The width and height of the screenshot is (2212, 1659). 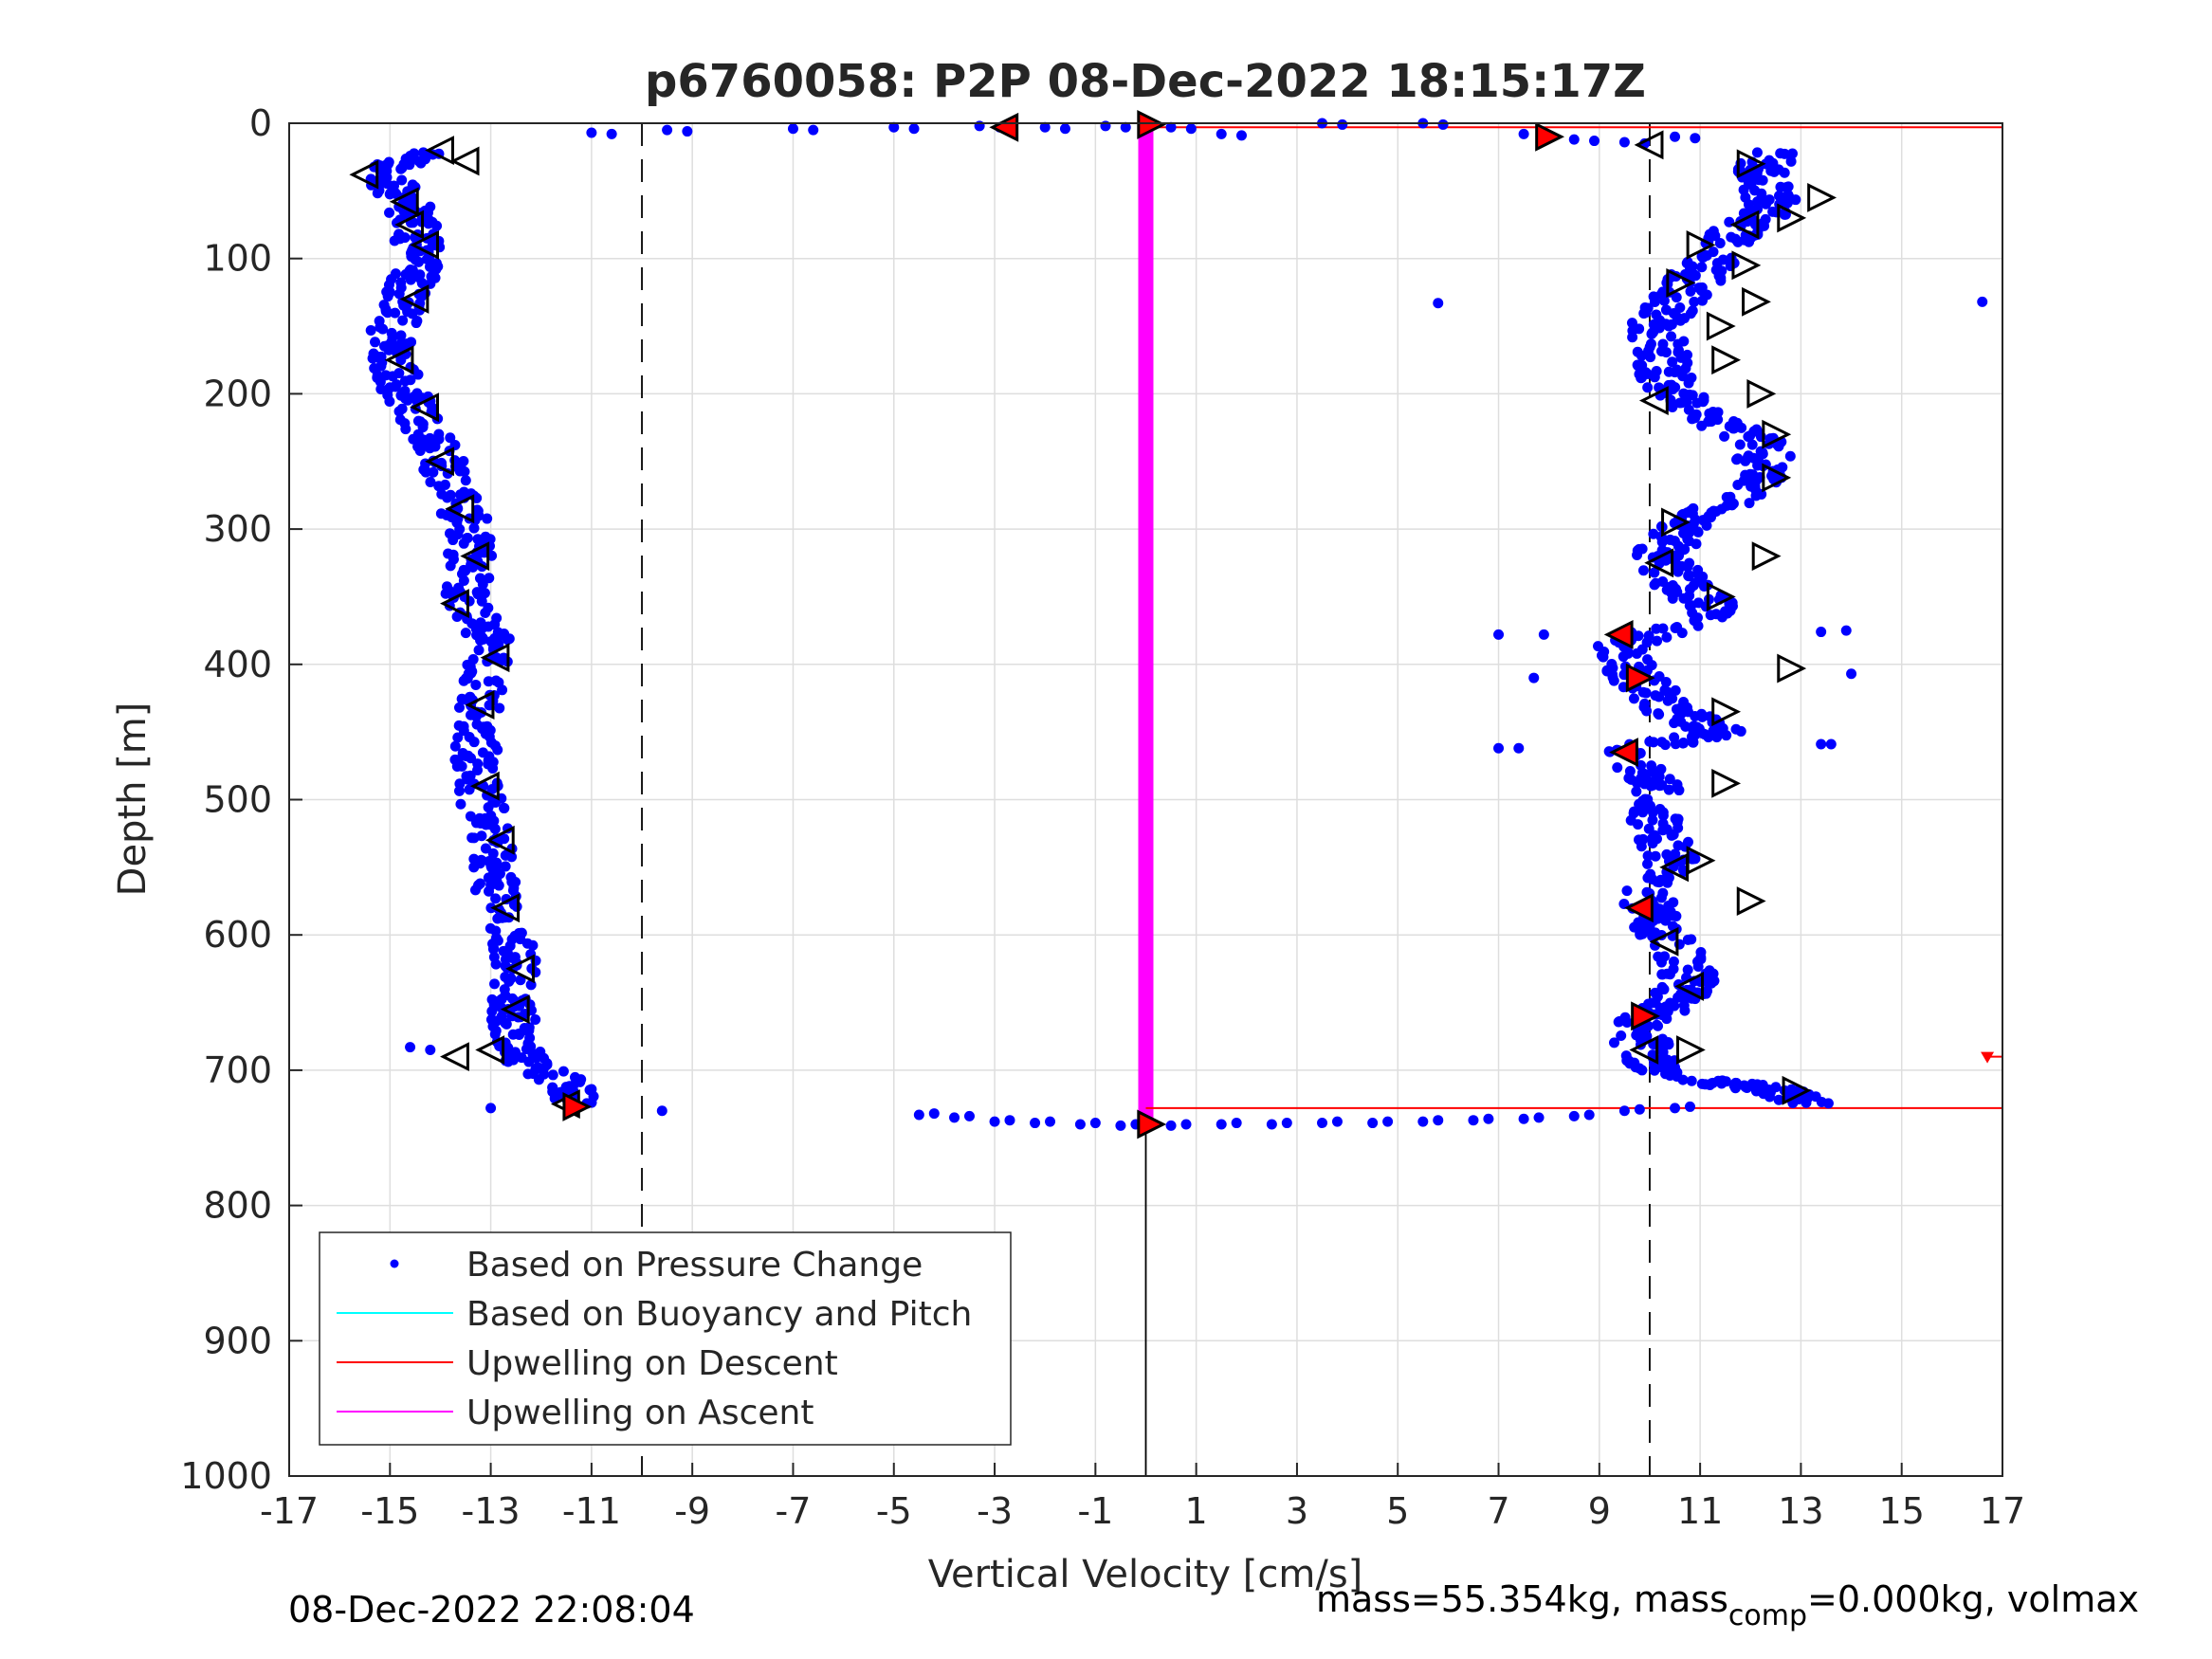 What do you see at coordinates (1988, 1057) in the screenshot?
I see `red-small-marker` at bounding box center [1988, 1057].